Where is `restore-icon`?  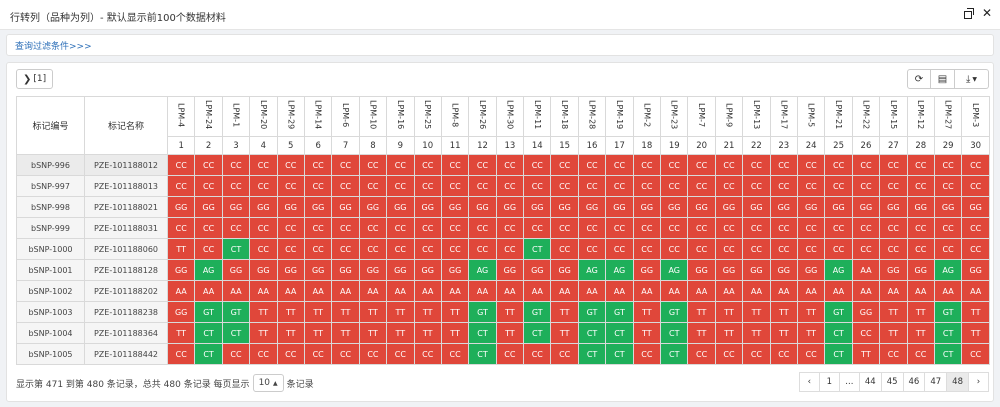
restore-icon is located at coordinates (969, 13).